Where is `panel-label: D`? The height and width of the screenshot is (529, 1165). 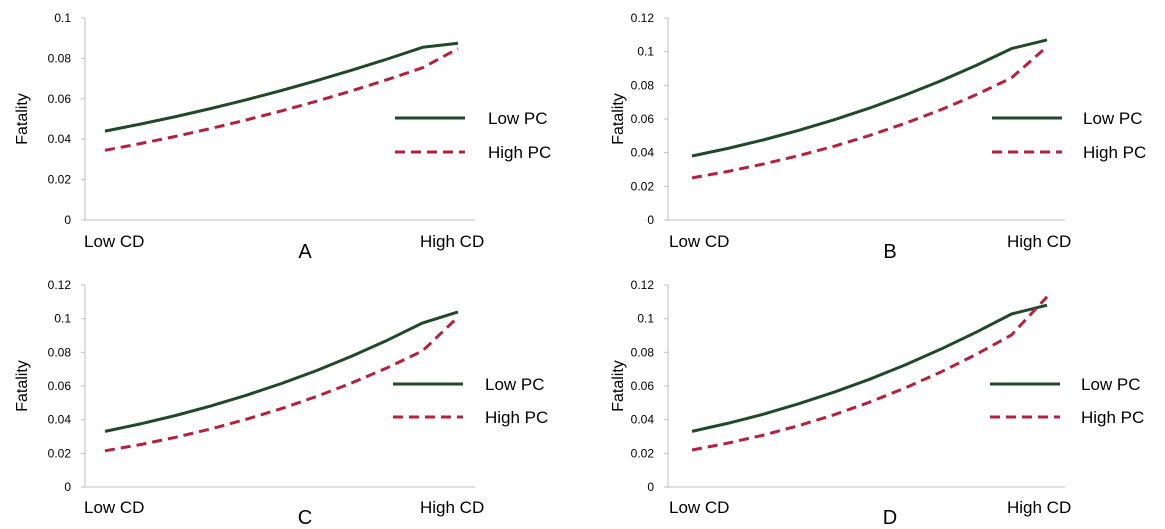
panel-label: D is located at coordinates (890, 518).